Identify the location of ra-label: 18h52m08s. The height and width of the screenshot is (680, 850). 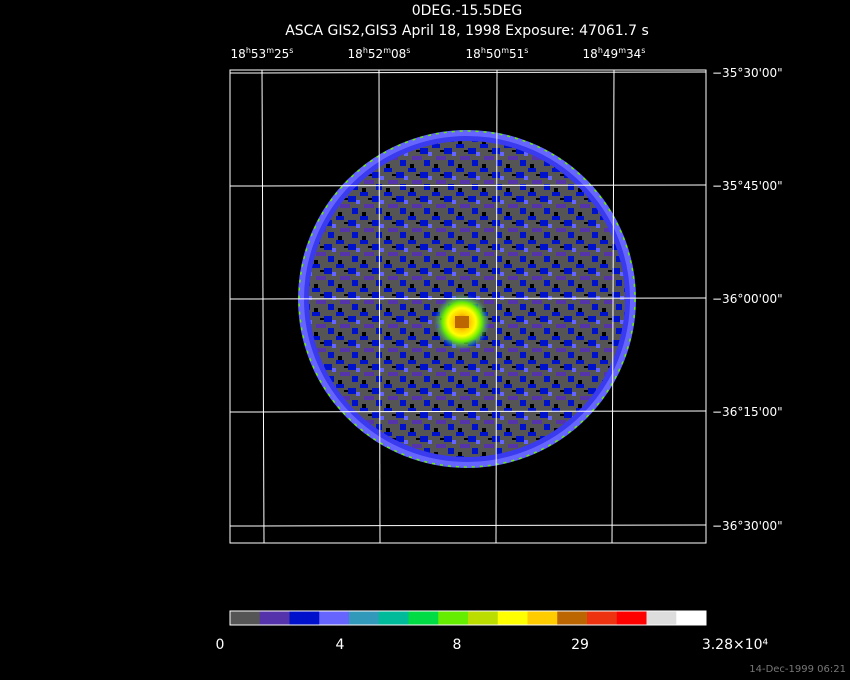
(379, 53).